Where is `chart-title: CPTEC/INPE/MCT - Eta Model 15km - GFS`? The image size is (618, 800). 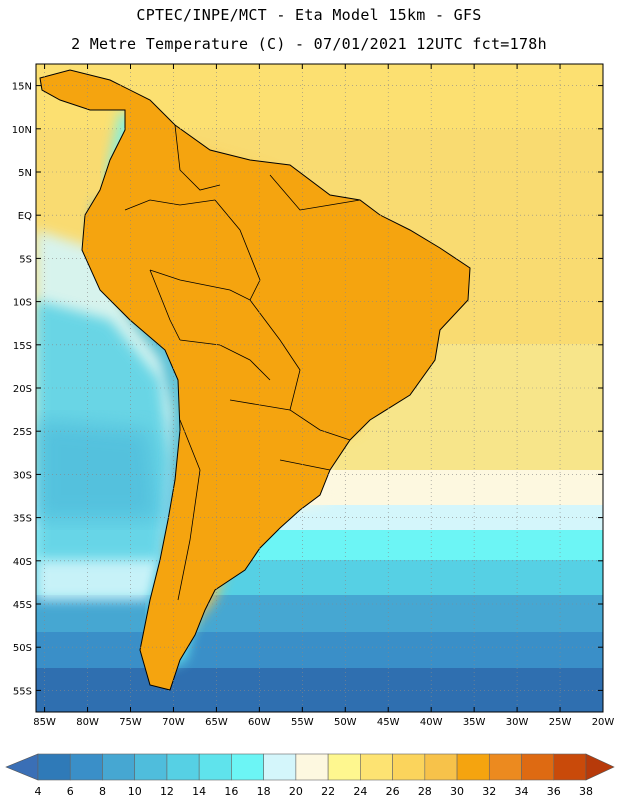 chart-title: CPTEC/INPE/MCT - Eta Model 15km - GFS is located at coordinates (309, 15).